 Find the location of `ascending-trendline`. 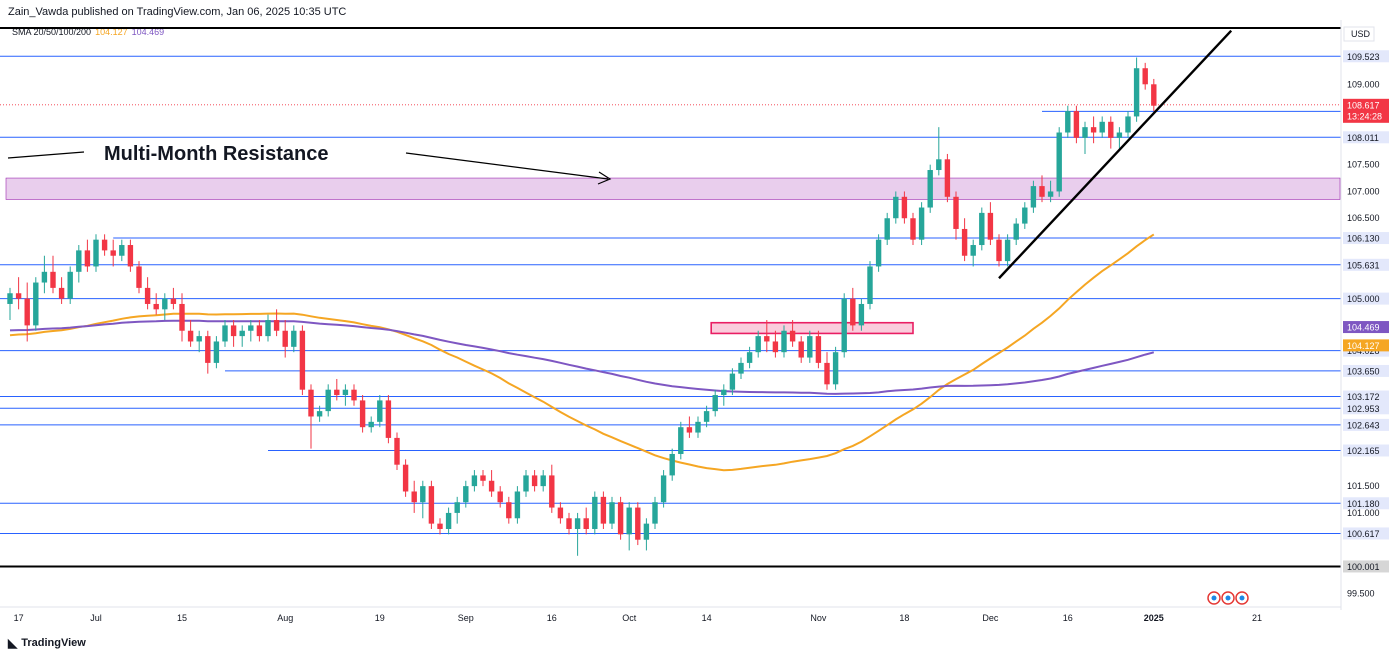

ascending-trendline is located at coordinates (1115, 154).